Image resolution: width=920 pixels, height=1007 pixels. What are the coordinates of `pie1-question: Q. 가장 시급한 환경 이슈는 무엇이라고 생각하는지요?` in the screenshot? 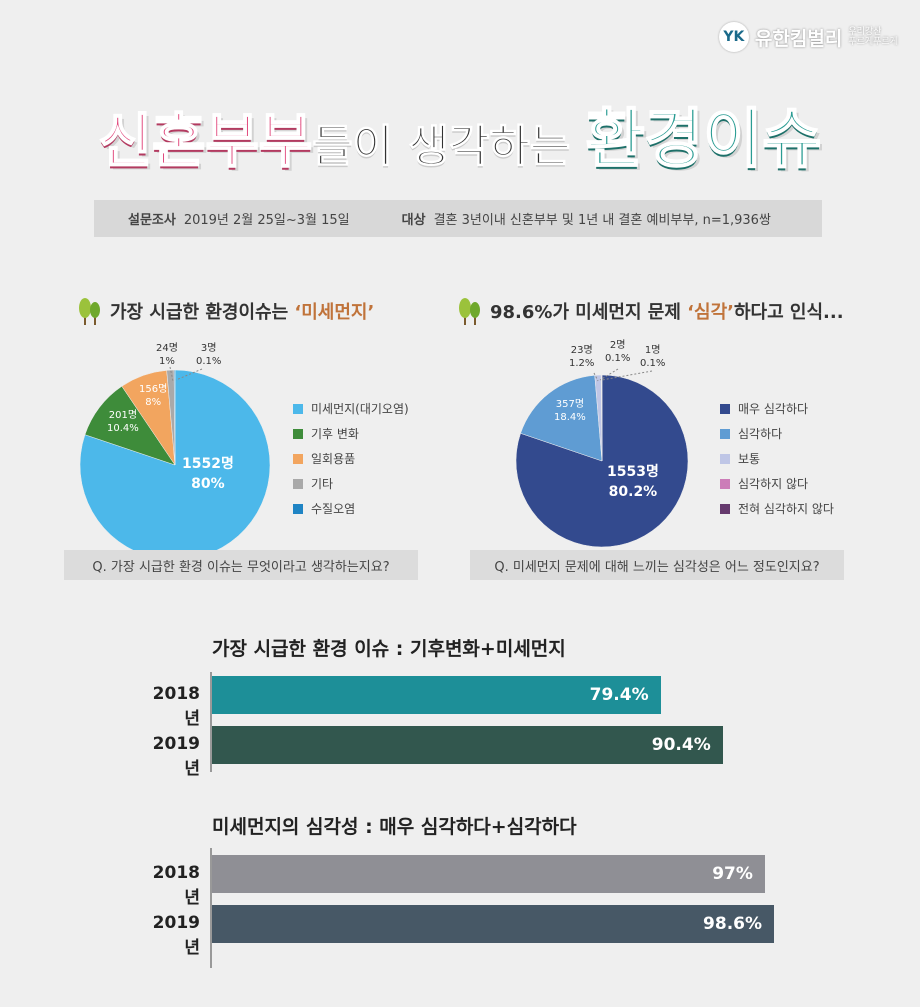 It's located at (241, 565).